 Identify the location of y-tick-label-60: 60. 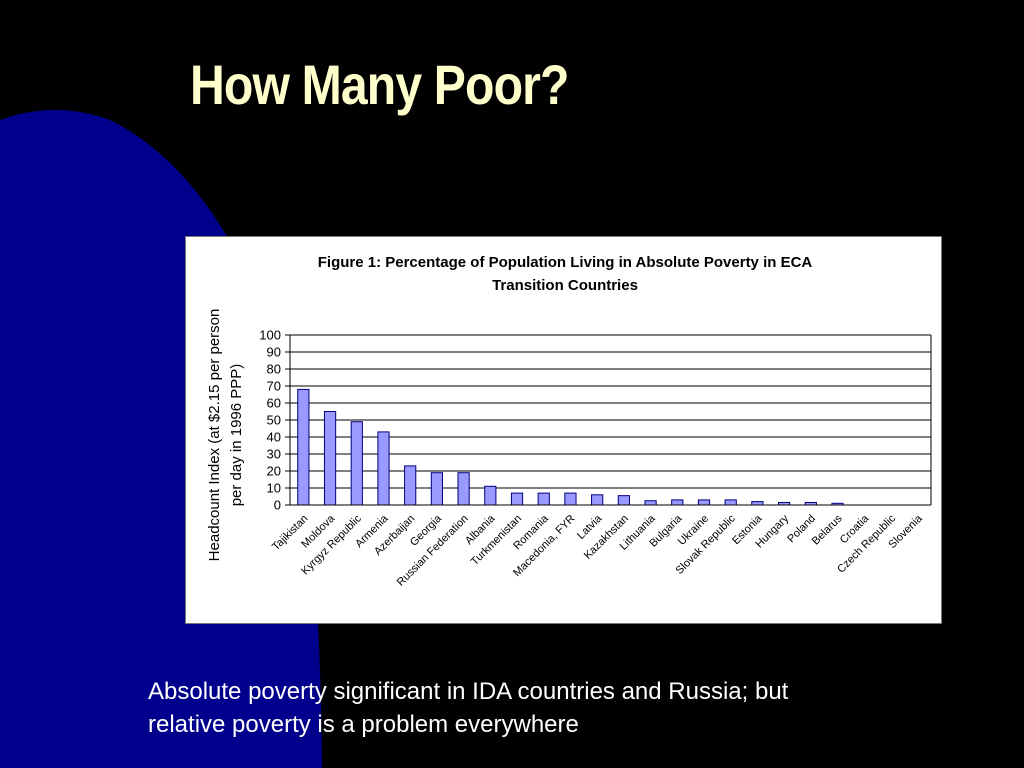
(274, 403).